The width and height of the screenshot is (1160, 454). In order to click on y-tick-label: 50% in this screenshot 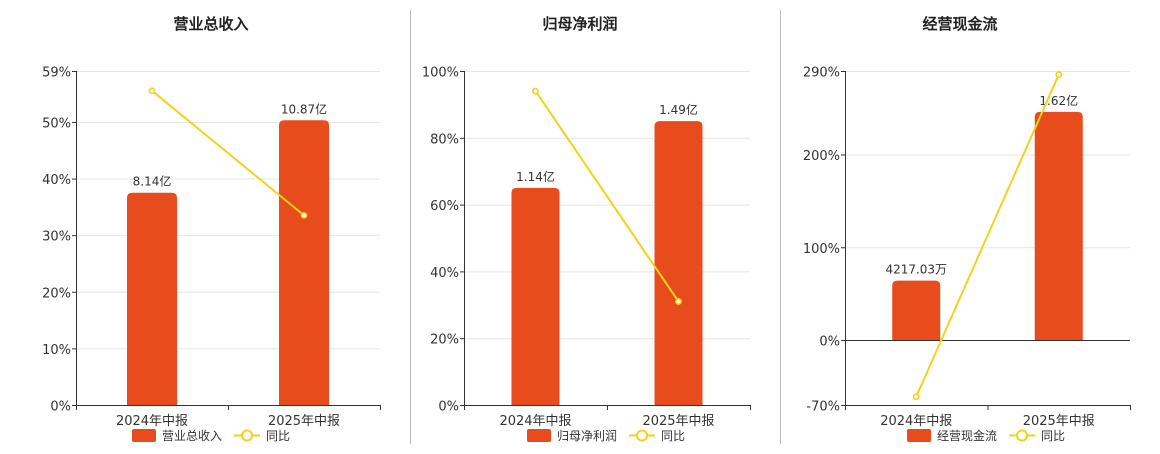, I will do `click(56, 123)`.